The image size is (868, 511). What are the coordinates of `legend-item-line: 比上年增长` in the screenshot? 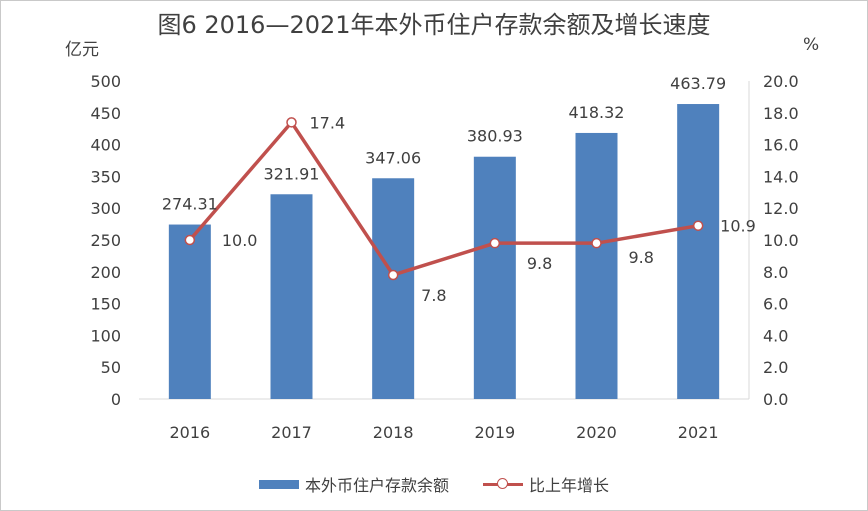 It's located at (546, 484).